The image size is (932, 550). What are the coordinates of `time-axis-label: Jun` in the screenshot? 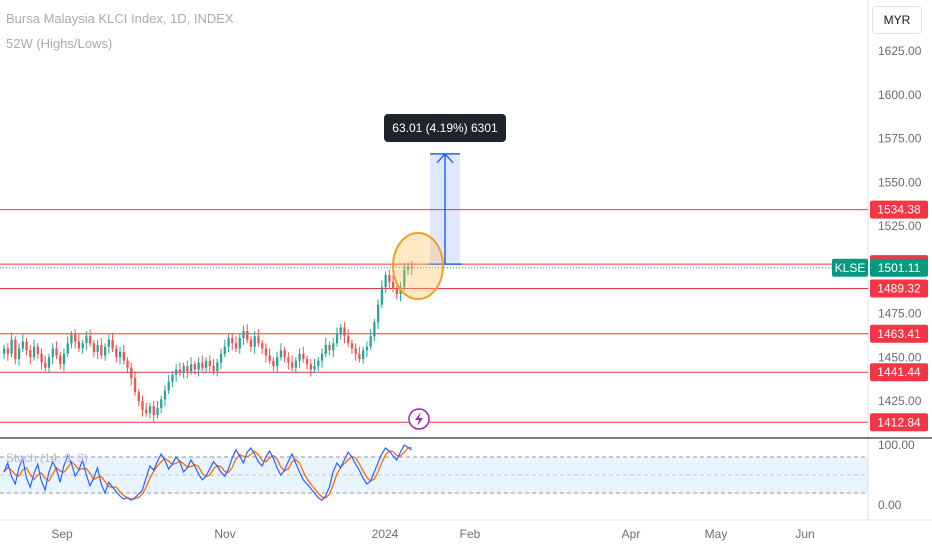 It's located at (804, 534).